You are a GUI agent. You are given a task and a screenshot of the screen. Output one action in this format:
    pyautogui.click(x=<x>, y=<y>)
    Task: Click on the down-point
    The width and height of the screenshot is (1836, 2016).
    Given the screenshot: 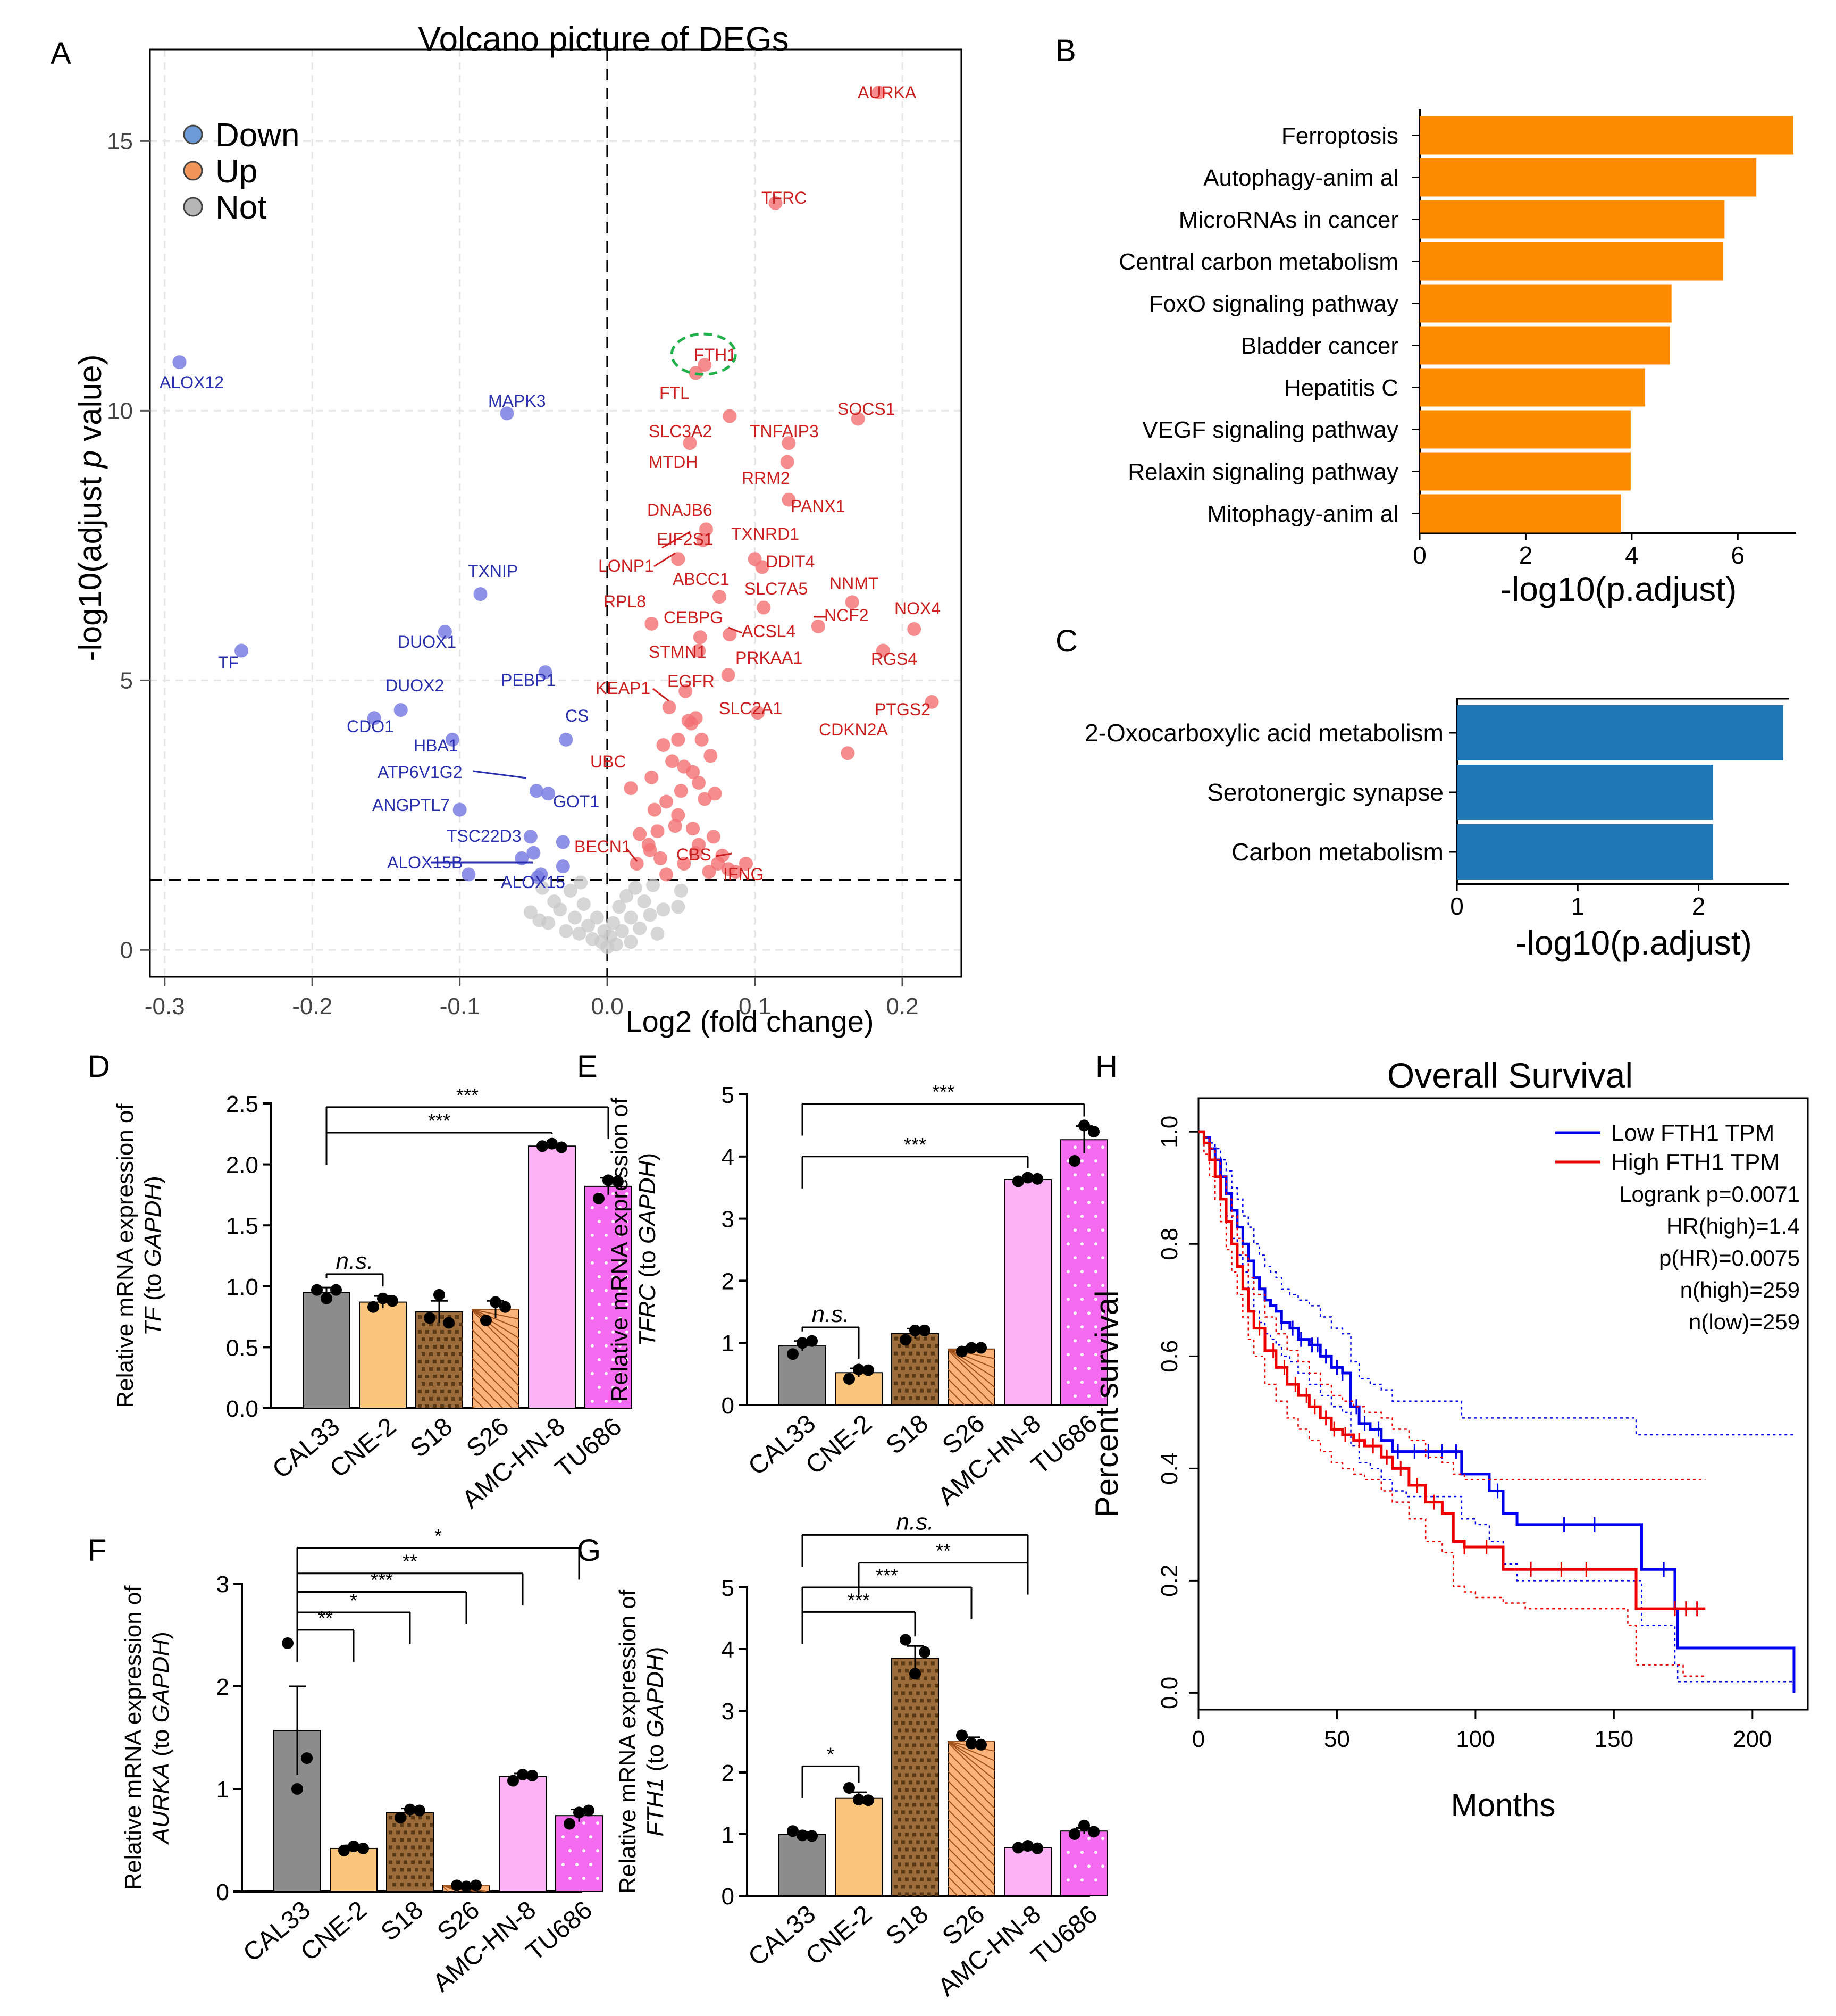 What is the action you would take?
    pyautogui.click(x=563, y=842)
    